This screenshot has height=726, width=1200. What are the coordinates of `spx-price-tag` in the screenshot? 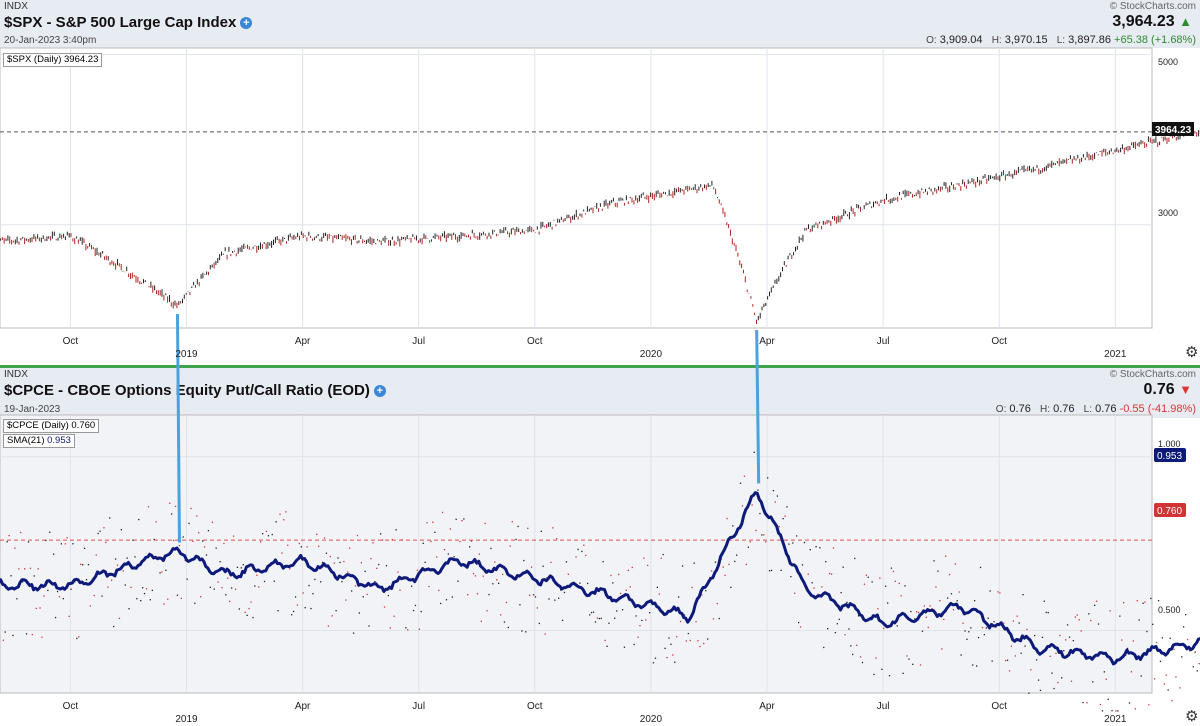 It's located at (1173, 129).